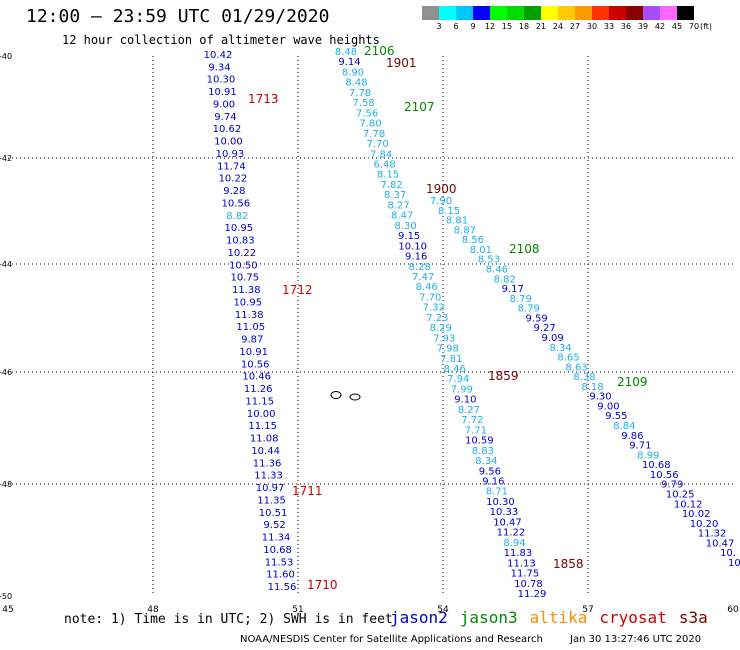 The width and height of the screenshot is (740, 650). Describe the element at coordinates (6, 372) in the screenshot. I see `latitude-tick-label: -46` at that location.